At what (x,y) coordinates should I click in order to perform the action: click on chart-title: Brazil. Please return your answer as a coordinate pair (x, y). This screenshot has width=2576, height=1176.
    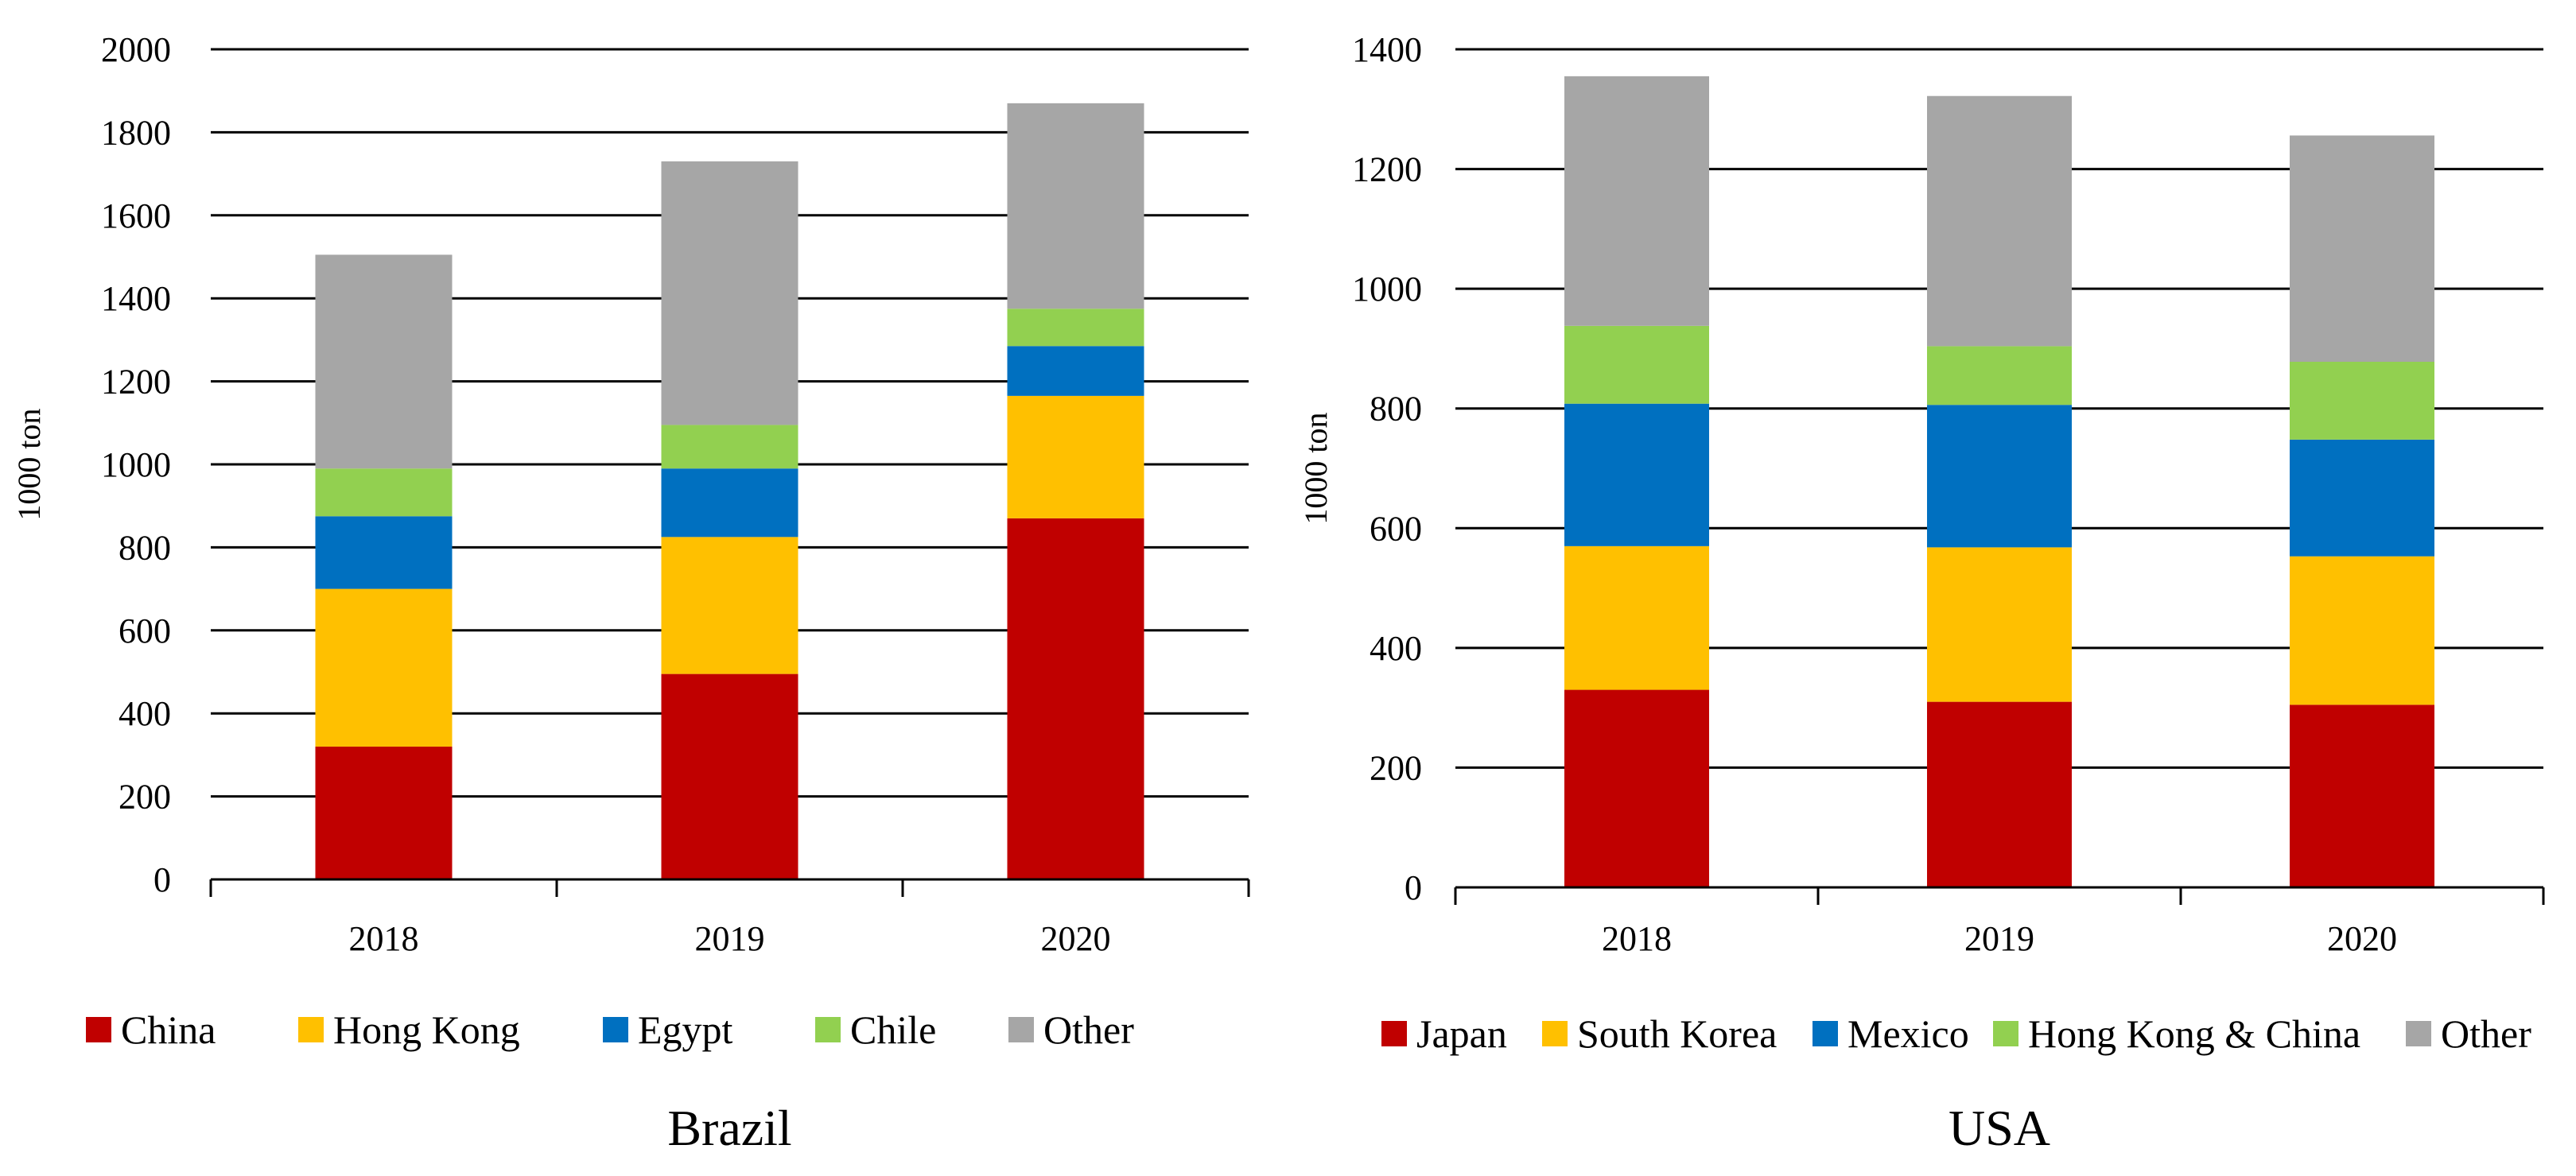
    Looking at the image, I should click on (729, 1128).